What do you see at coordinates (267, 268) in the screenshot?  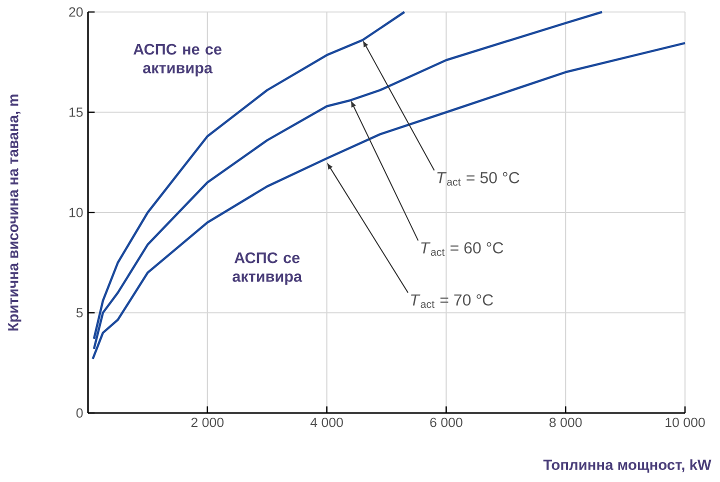 I see `annotation: АСПС се активира` at bounding box center [267, 268].